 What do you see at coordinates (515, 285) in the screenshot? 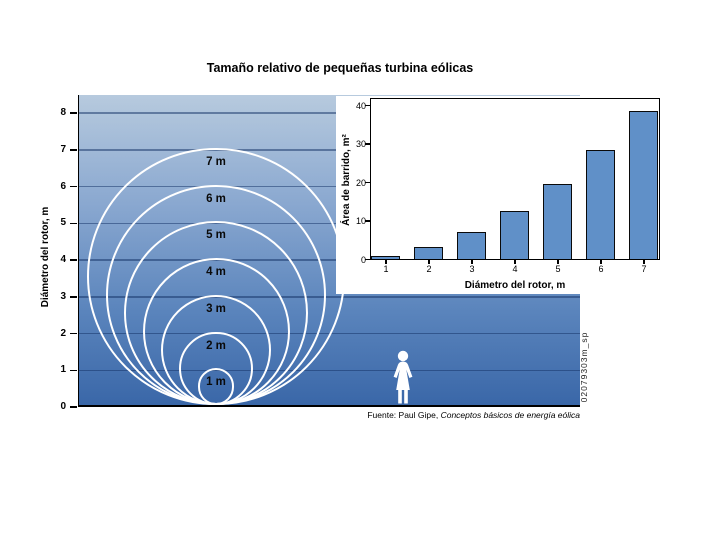
I see `inset-x-axis-label: Diámetro del rotor, m` at bounding box center [515, 285].